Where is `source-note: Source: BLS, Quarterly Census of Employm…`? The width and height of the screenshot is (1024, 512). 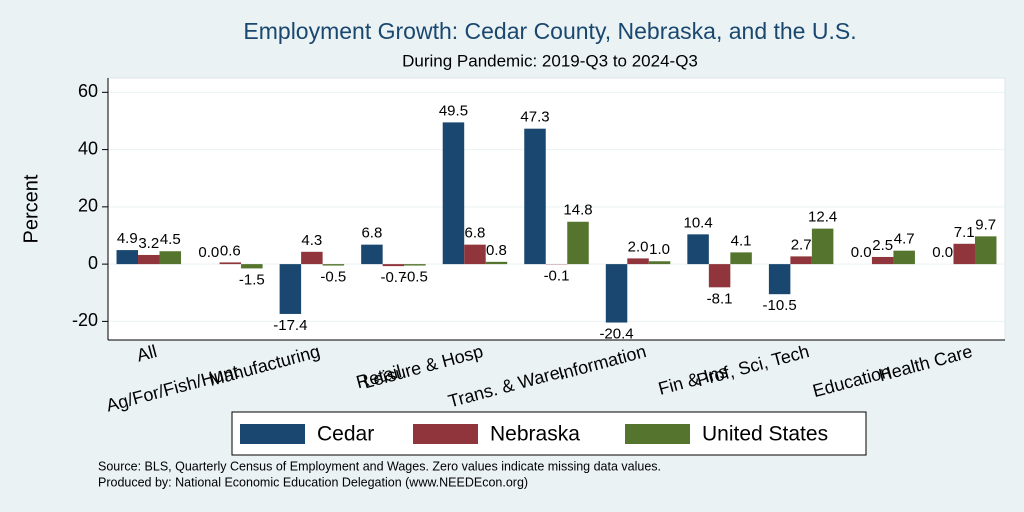
source-note: Source: BLS, Quarterly Census of Employm… is located at coordinates (379, 466).